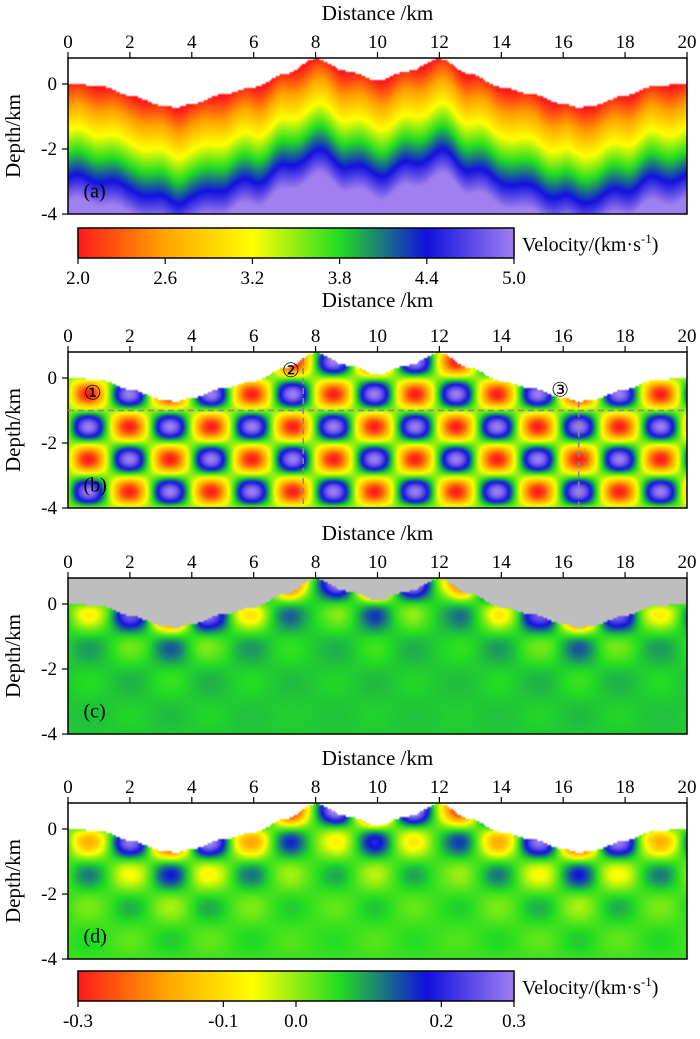 The image size is (700, 1039). What do you see at coordinates (78, 1021) in the screenshot?
I see `colorbar-tick-label: -0.3` at bounding box center [78, 1021].